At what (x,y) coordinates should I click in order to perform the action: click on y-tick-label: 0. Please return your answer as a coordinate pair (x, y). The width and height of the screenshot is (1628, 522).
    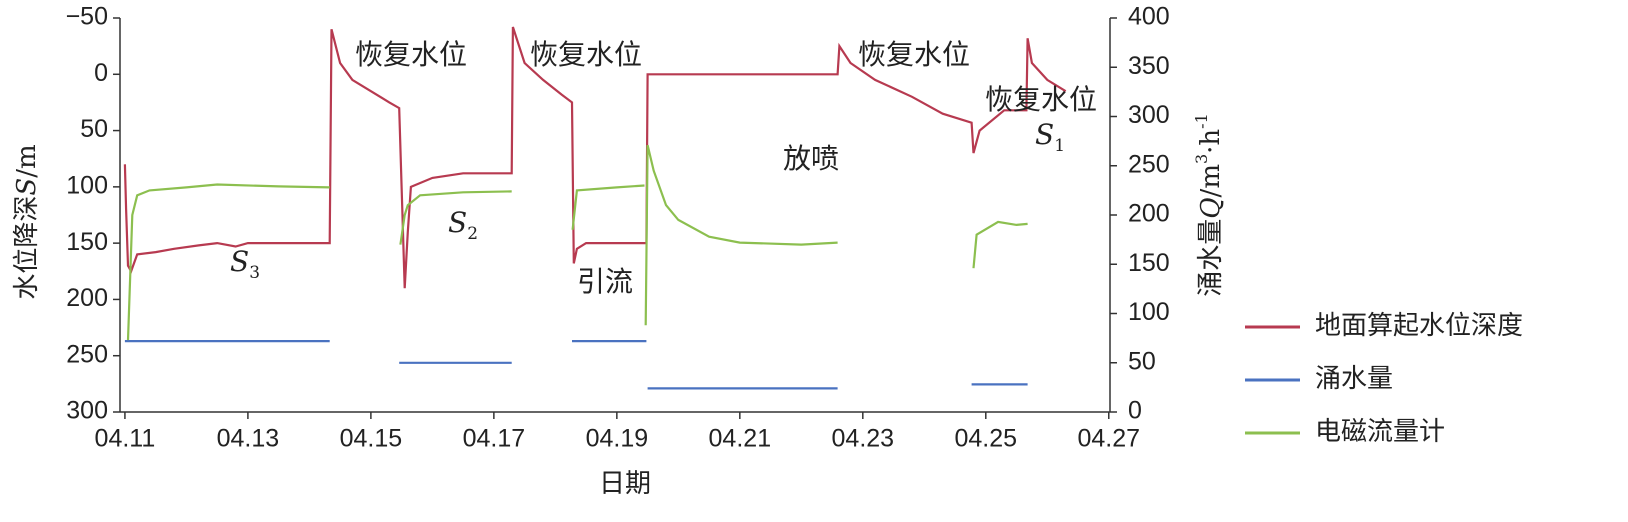
    Looking at the image, I should click on (101, 73).